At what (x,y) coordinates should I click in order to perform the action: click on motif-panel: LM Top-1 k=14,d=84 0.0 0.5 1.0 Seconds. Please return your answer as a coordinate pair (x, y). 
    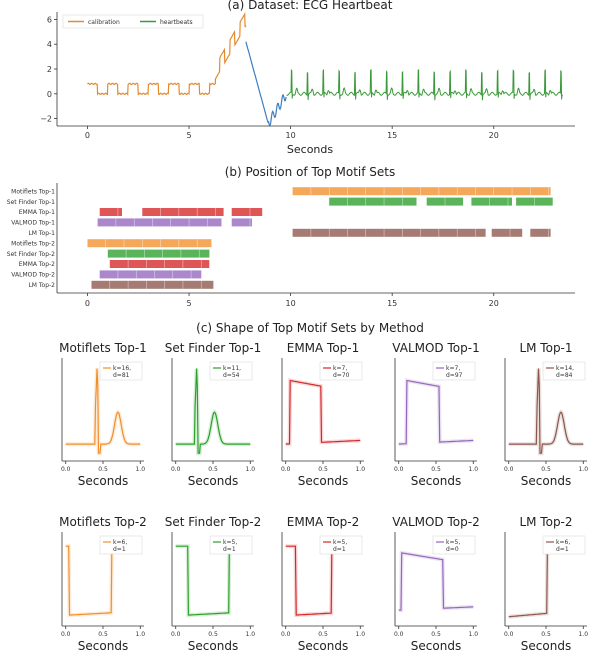
    Looking at the image, I should click on (546, 414).